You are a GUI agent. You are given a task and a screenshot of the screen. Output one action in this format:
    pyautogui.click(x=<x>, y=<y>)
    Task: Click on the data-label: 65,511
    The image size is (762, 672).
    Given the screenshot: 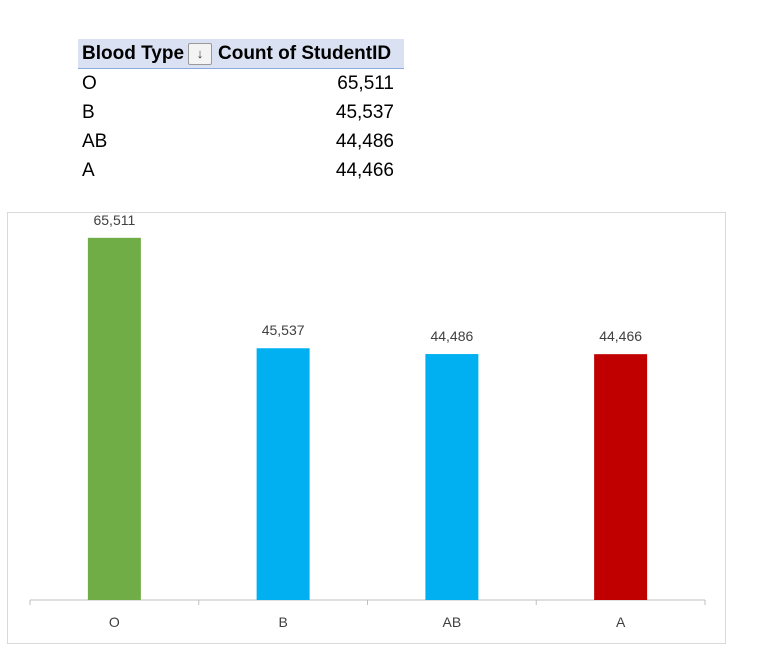 What is the action you would take?
    pyautogui.click(x=114, y=220)
    